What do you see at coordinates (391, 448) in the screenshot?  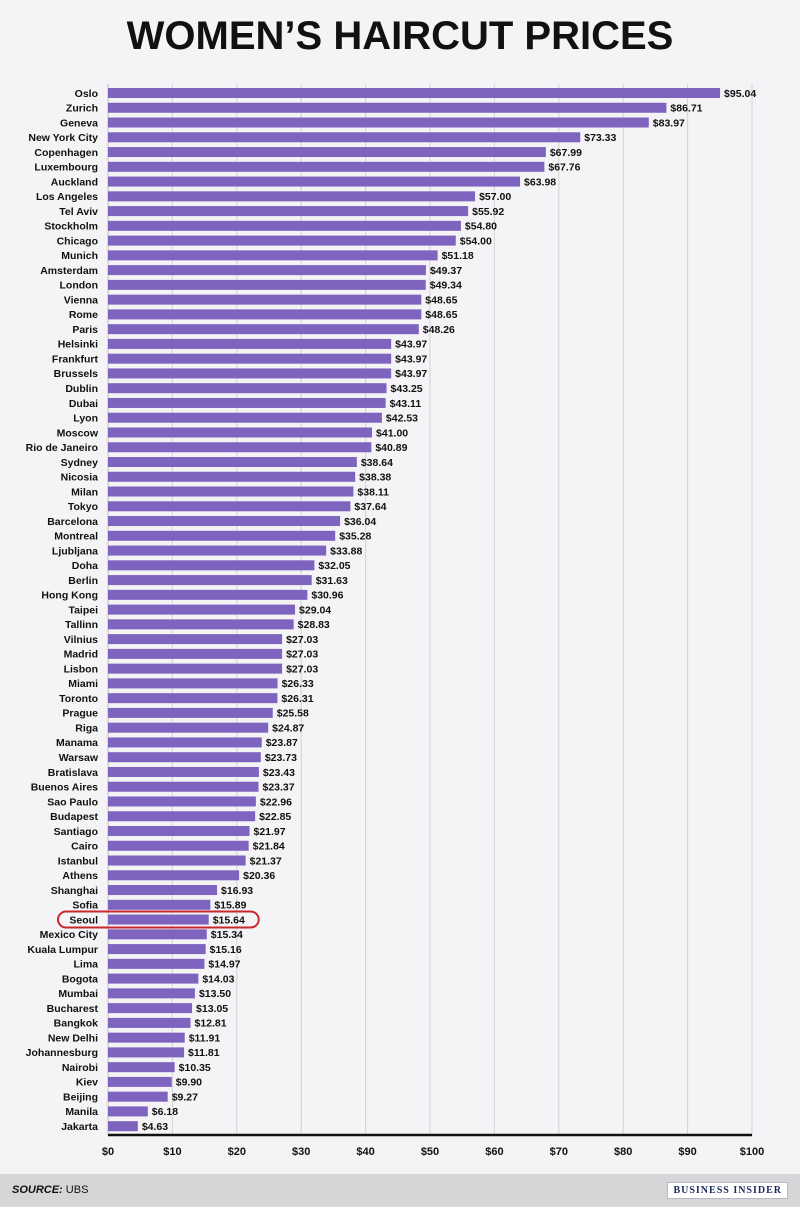 I see `value-label: $40.89` at bounding box center [391, 448].